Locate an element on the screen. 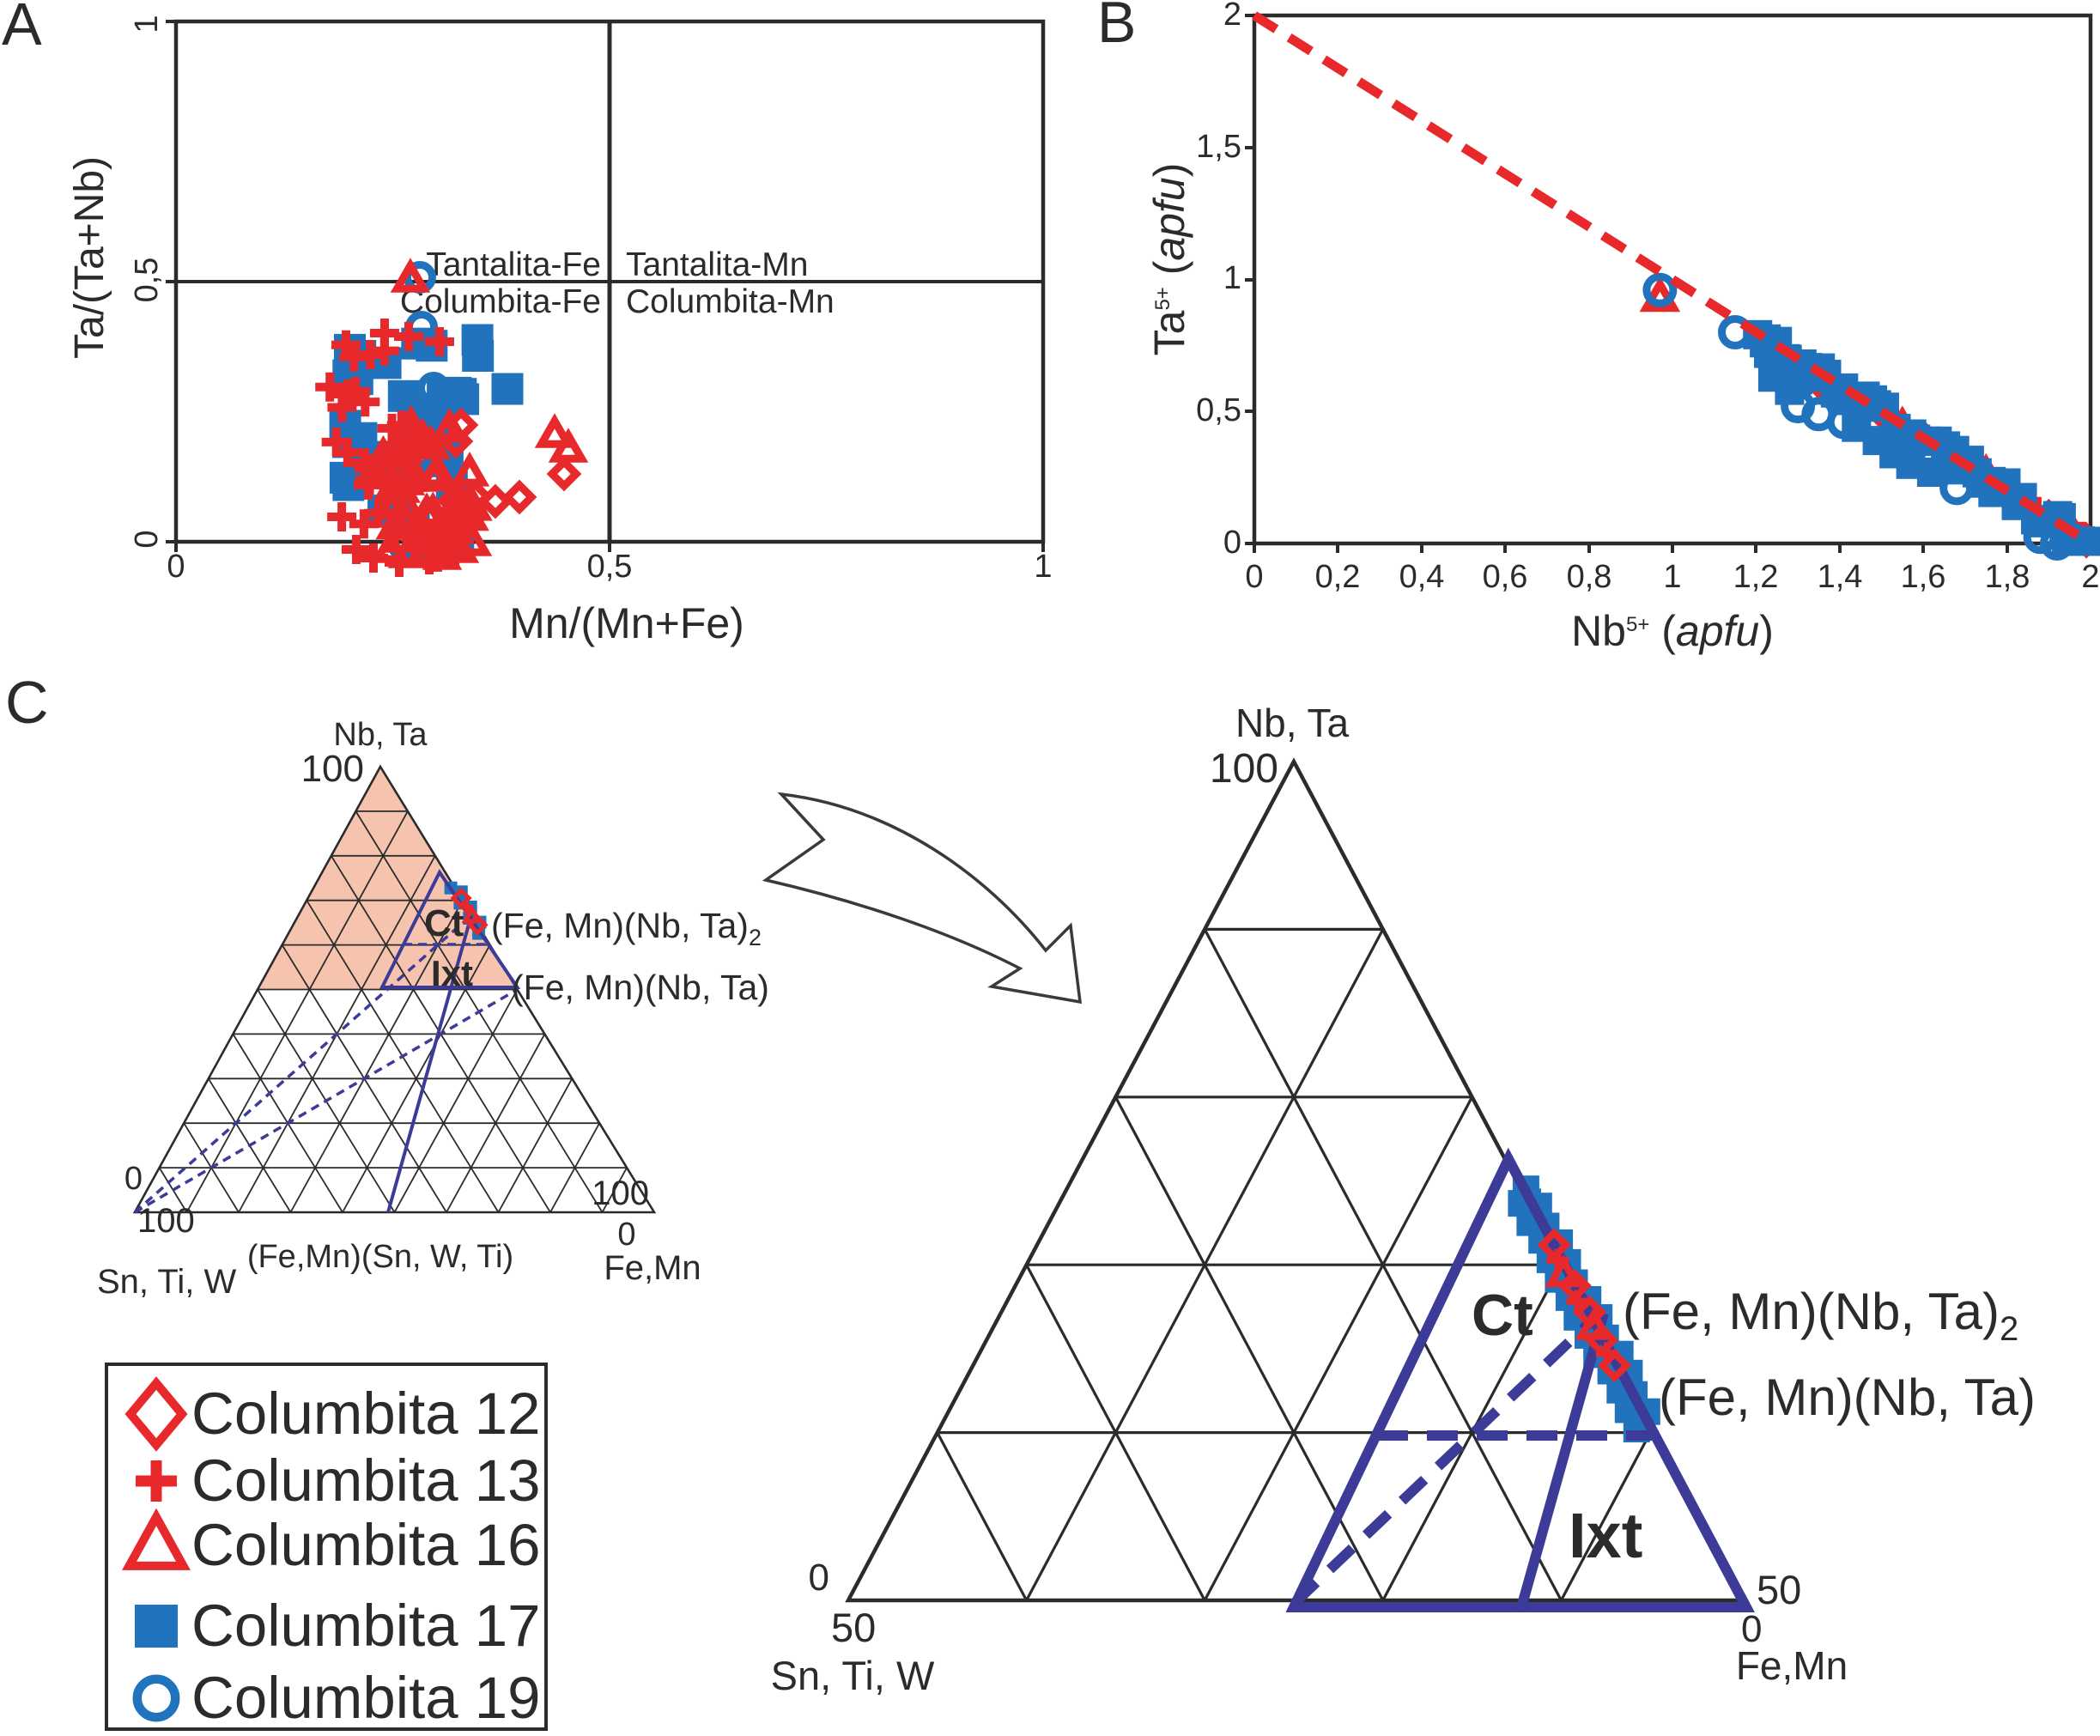 This screenshot has width=2100, height=1736. svg-text: Columbita 16 is located at coordinates (366, 1545).